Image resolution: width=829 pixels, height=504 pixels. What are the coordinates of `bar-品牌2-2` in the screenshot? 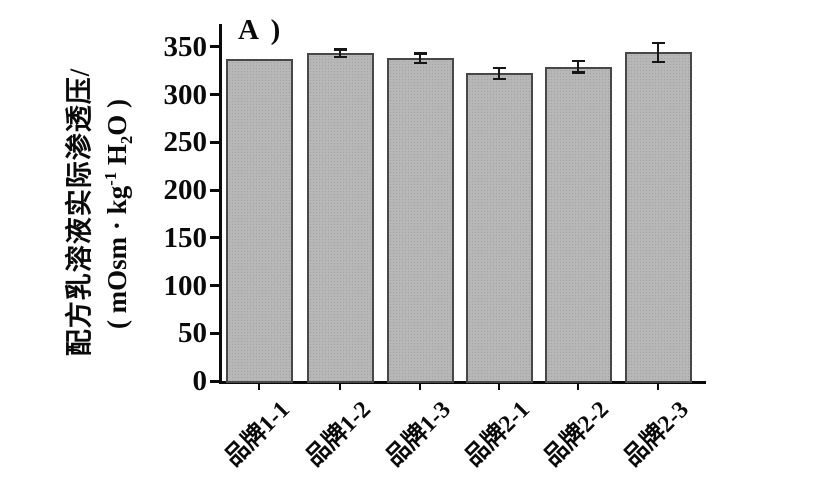 It's located at (578, 224).